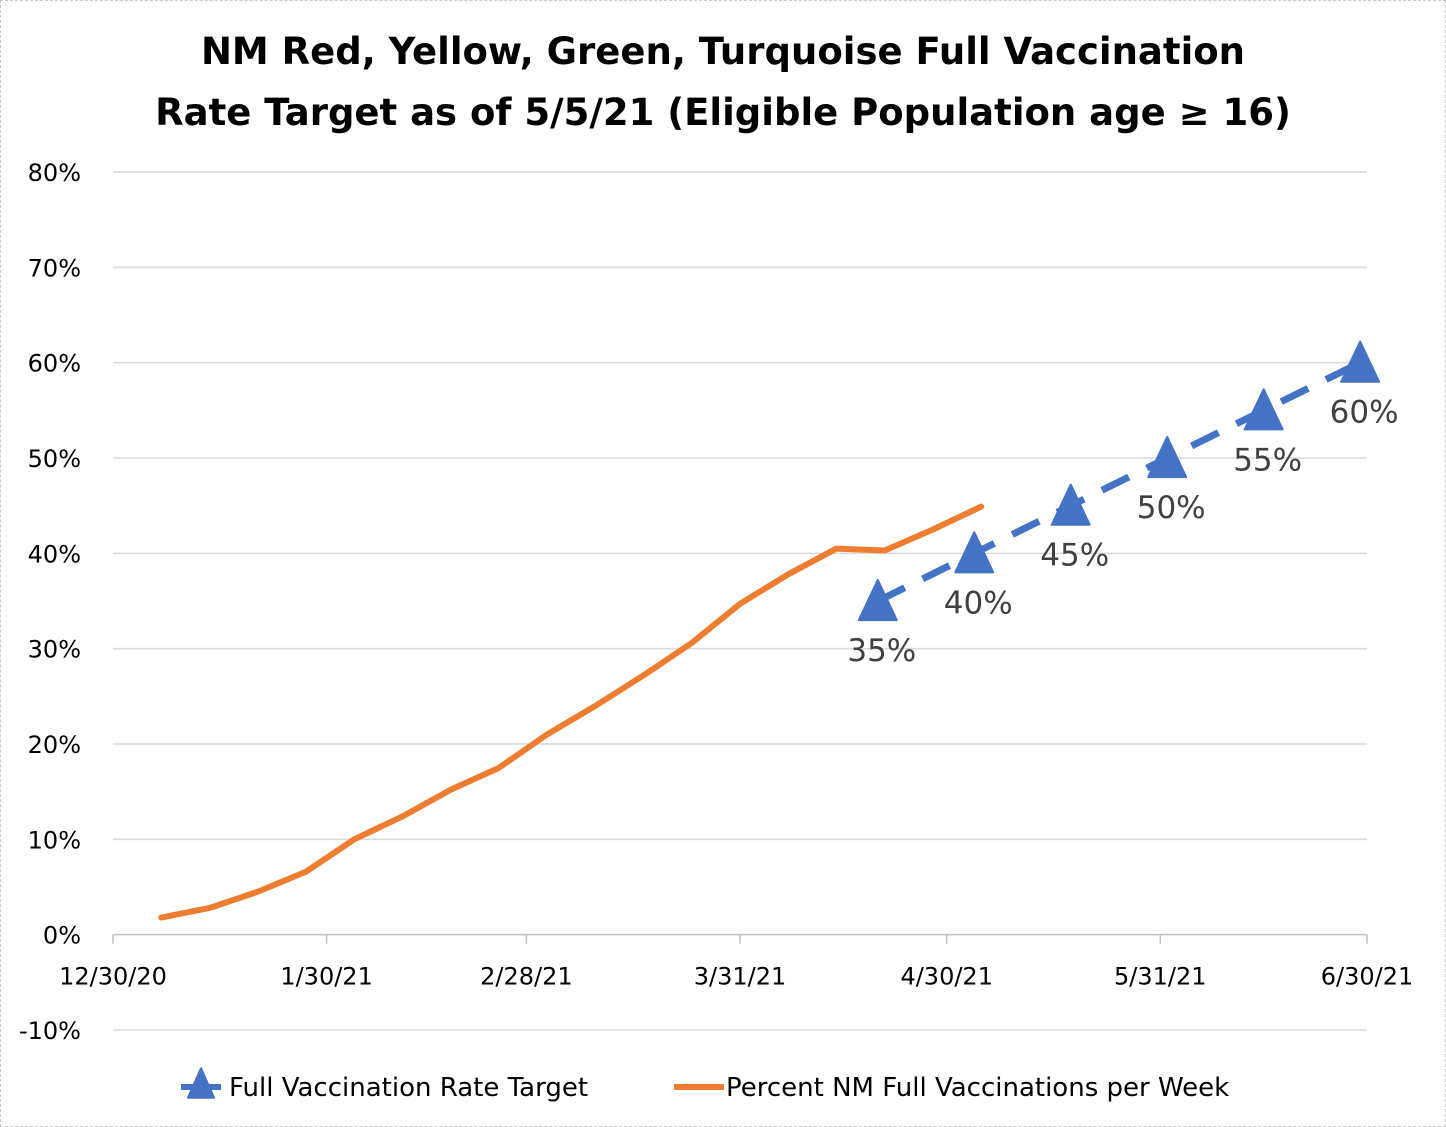 The height and width of the screenshot is (1127, 1446). Describe the element at coordinates (408, 1088) in the screenshot. I see `legend-label-target: Full Vaccination Rate Target` at that location.